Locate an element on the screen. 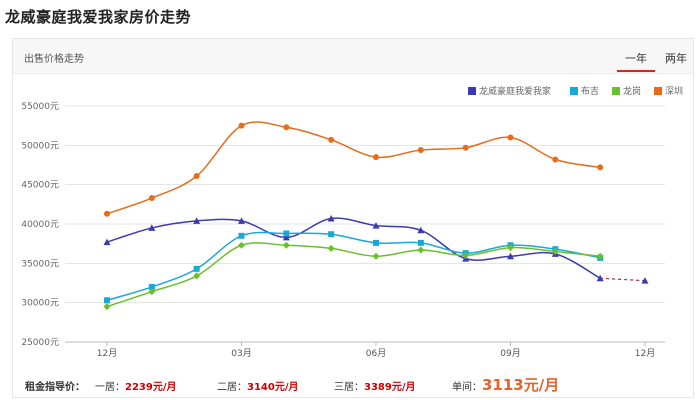  legend-label: 龙威豪庭我爱我家 is located at coordinates (515, 92).